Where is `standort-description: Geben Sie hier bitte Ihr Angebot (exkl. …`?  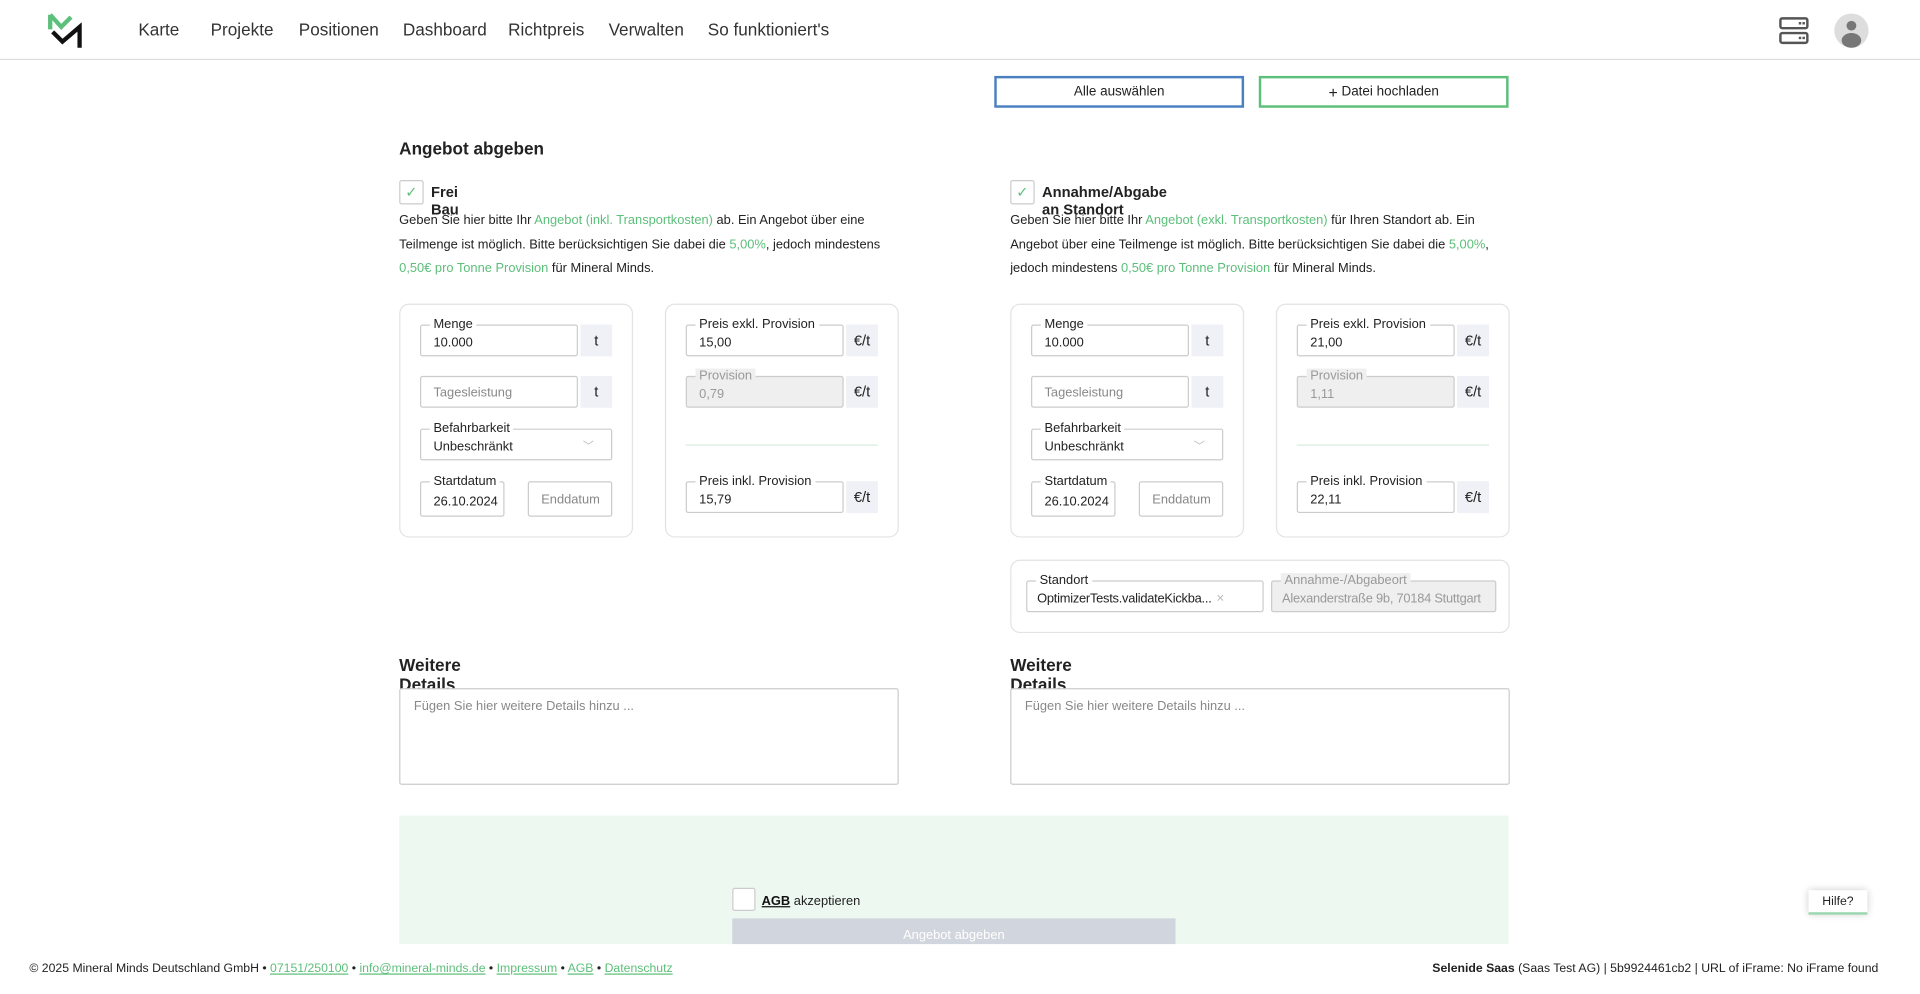
standort-description: Geben Sie hier bitte Ihr Angebot (exkl. … is located at coordinates (1249, 244).